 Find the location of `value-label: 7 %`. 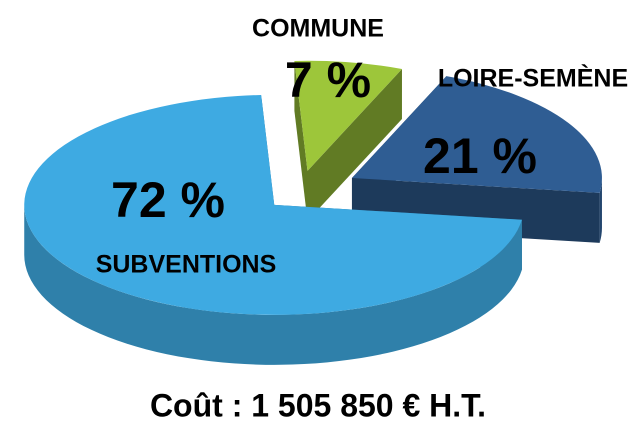

value-label: 7 % is located at coordinates (328, 80).